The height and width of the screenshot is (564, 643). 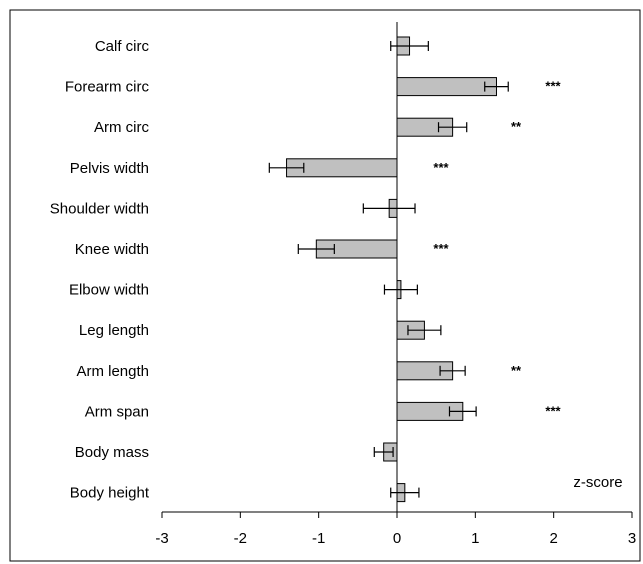 What do you see at coordinates (109, 290) in the screenshot?
I see `category-label: Elbow width` at bounding box center [109, 290].